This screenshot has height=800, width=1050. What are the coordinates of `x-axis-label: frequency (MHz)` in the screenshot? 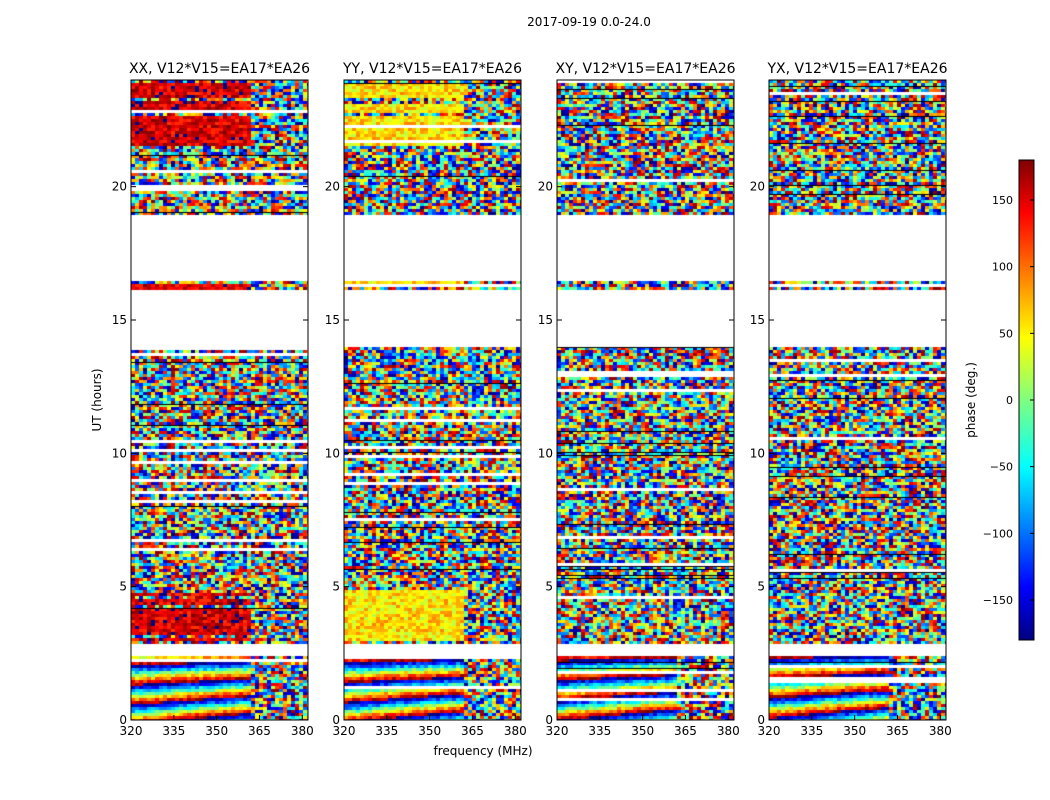 It's located at (482, 751).